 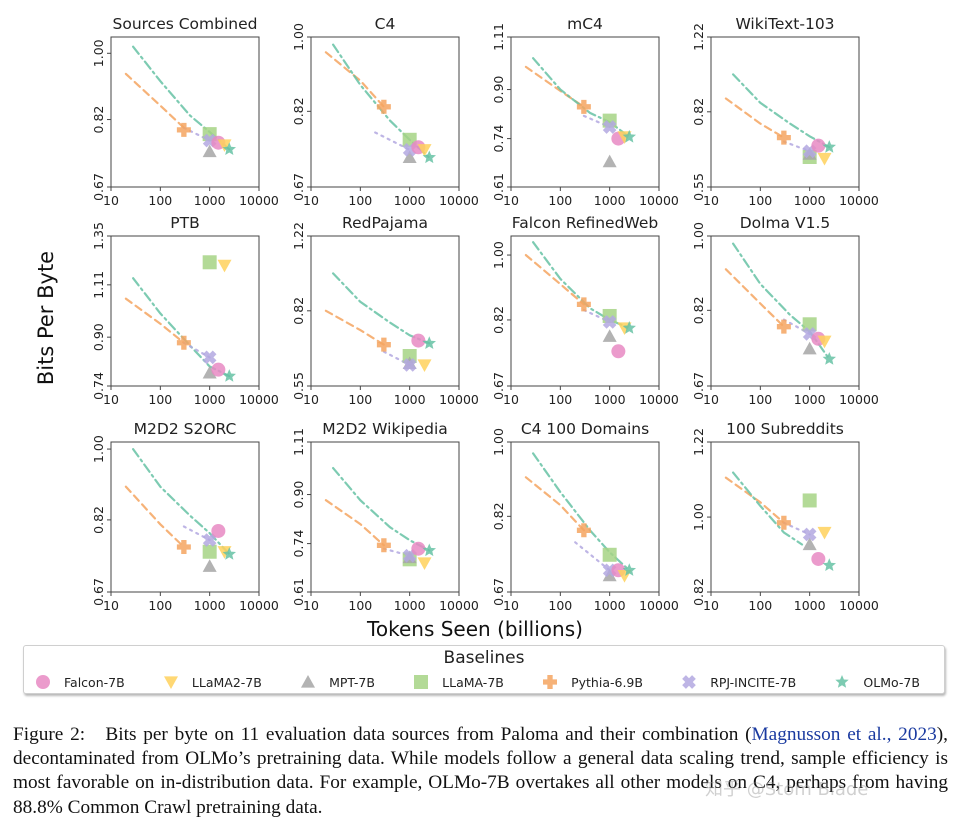 What do you see at coordinates (421, 682) in the screenshot?
I see `square-marker-icon` at bounding box center [421, 682].